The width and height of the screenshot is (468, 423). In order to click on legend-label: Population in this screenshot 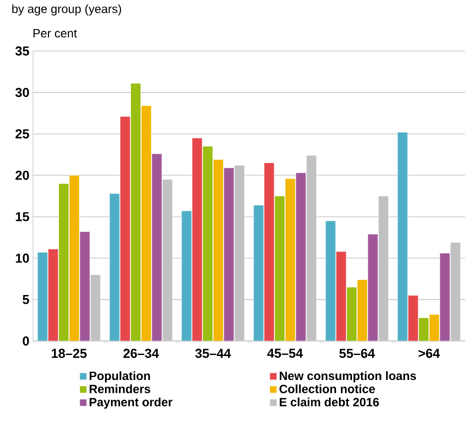, I will do `click(120, 376)`.